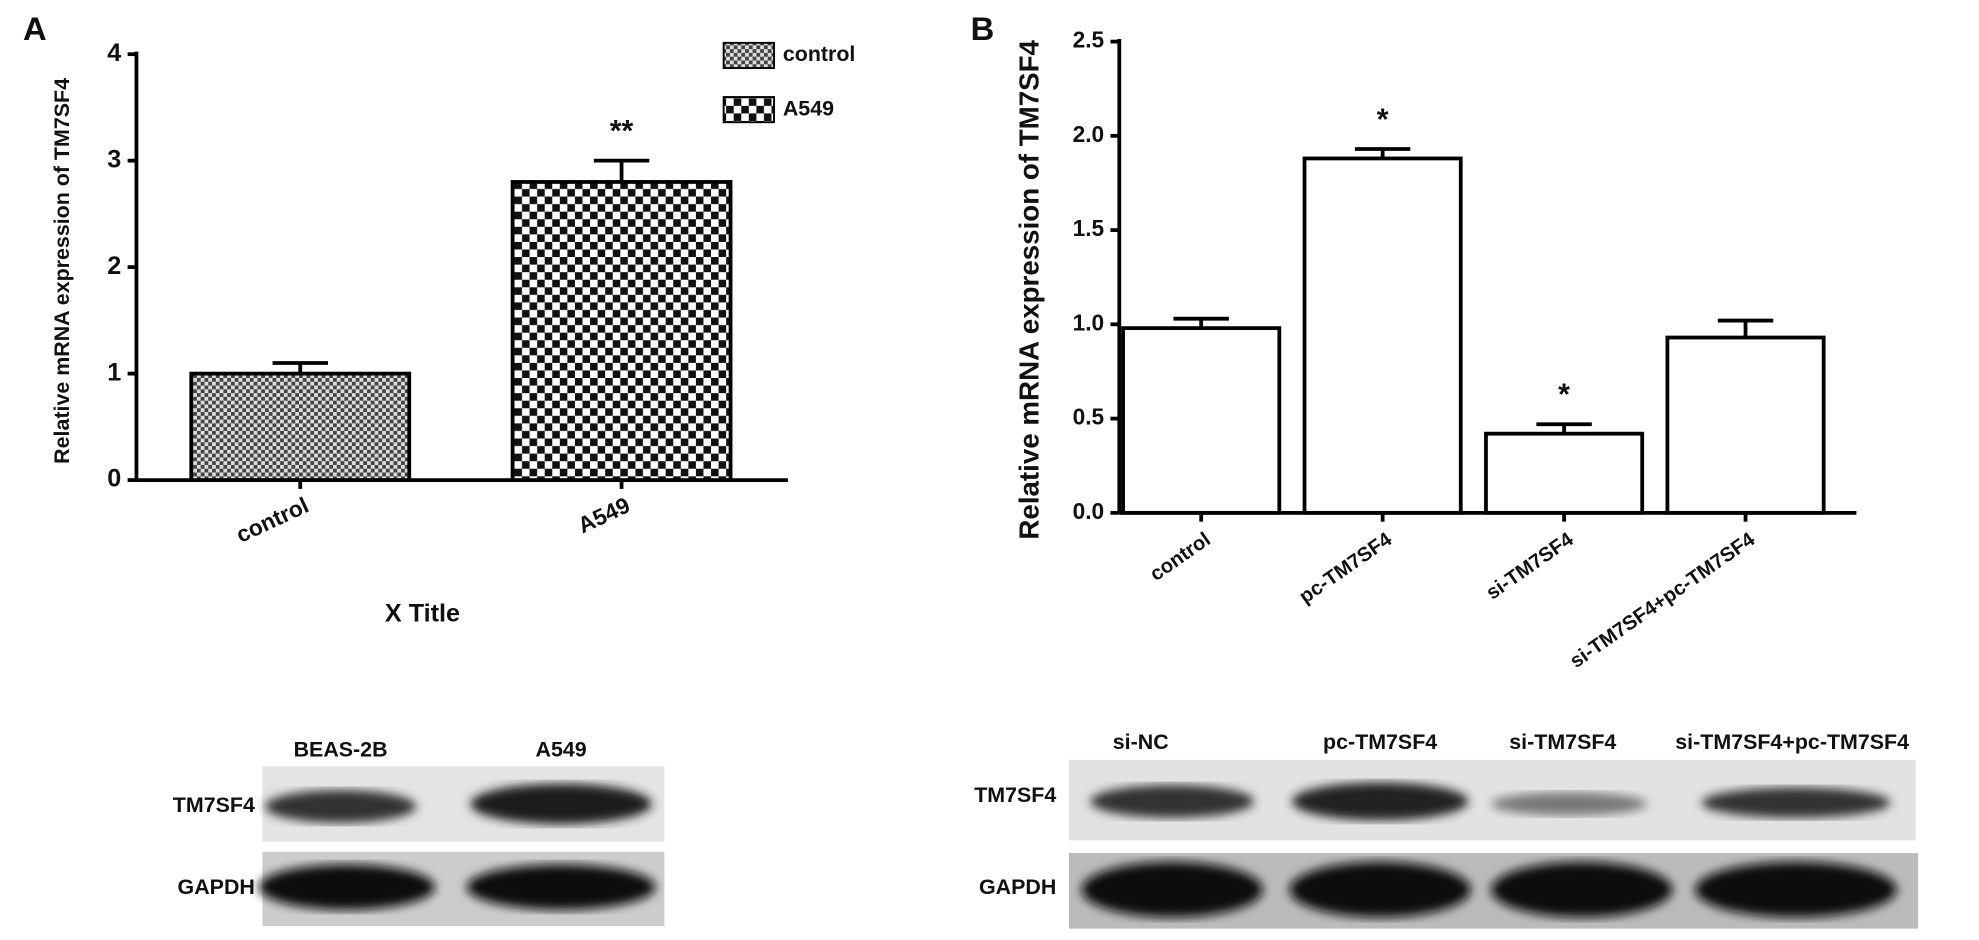 The width and height of the screenshot is (1979, 940). I want to click on x-tick-label: A549, so click(604, 515).